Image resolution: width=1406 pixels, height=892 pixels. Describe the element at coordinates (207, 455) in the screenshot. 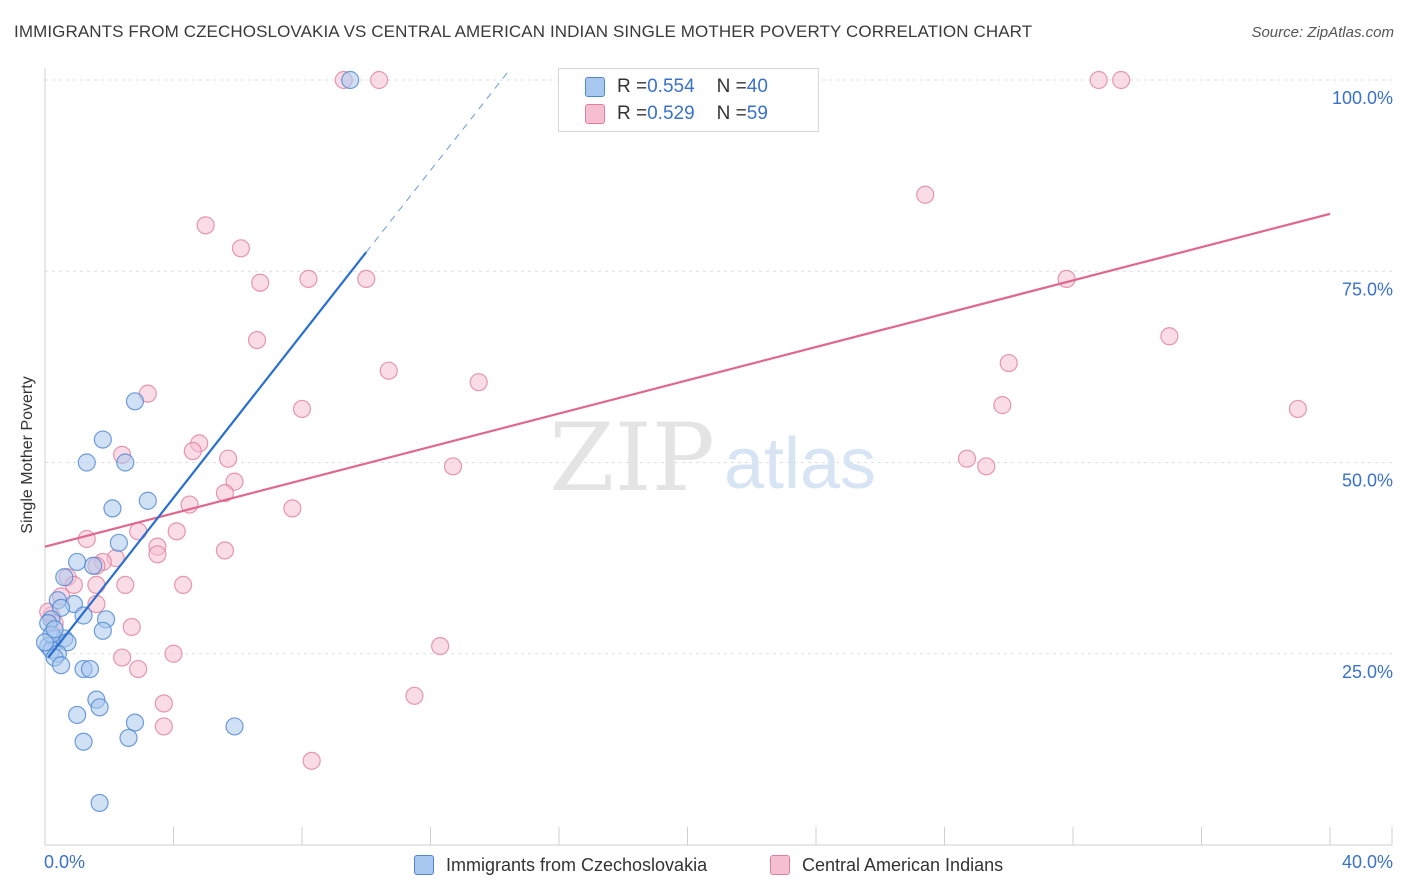

I see `trend-line-czechoslovakia` at that location.